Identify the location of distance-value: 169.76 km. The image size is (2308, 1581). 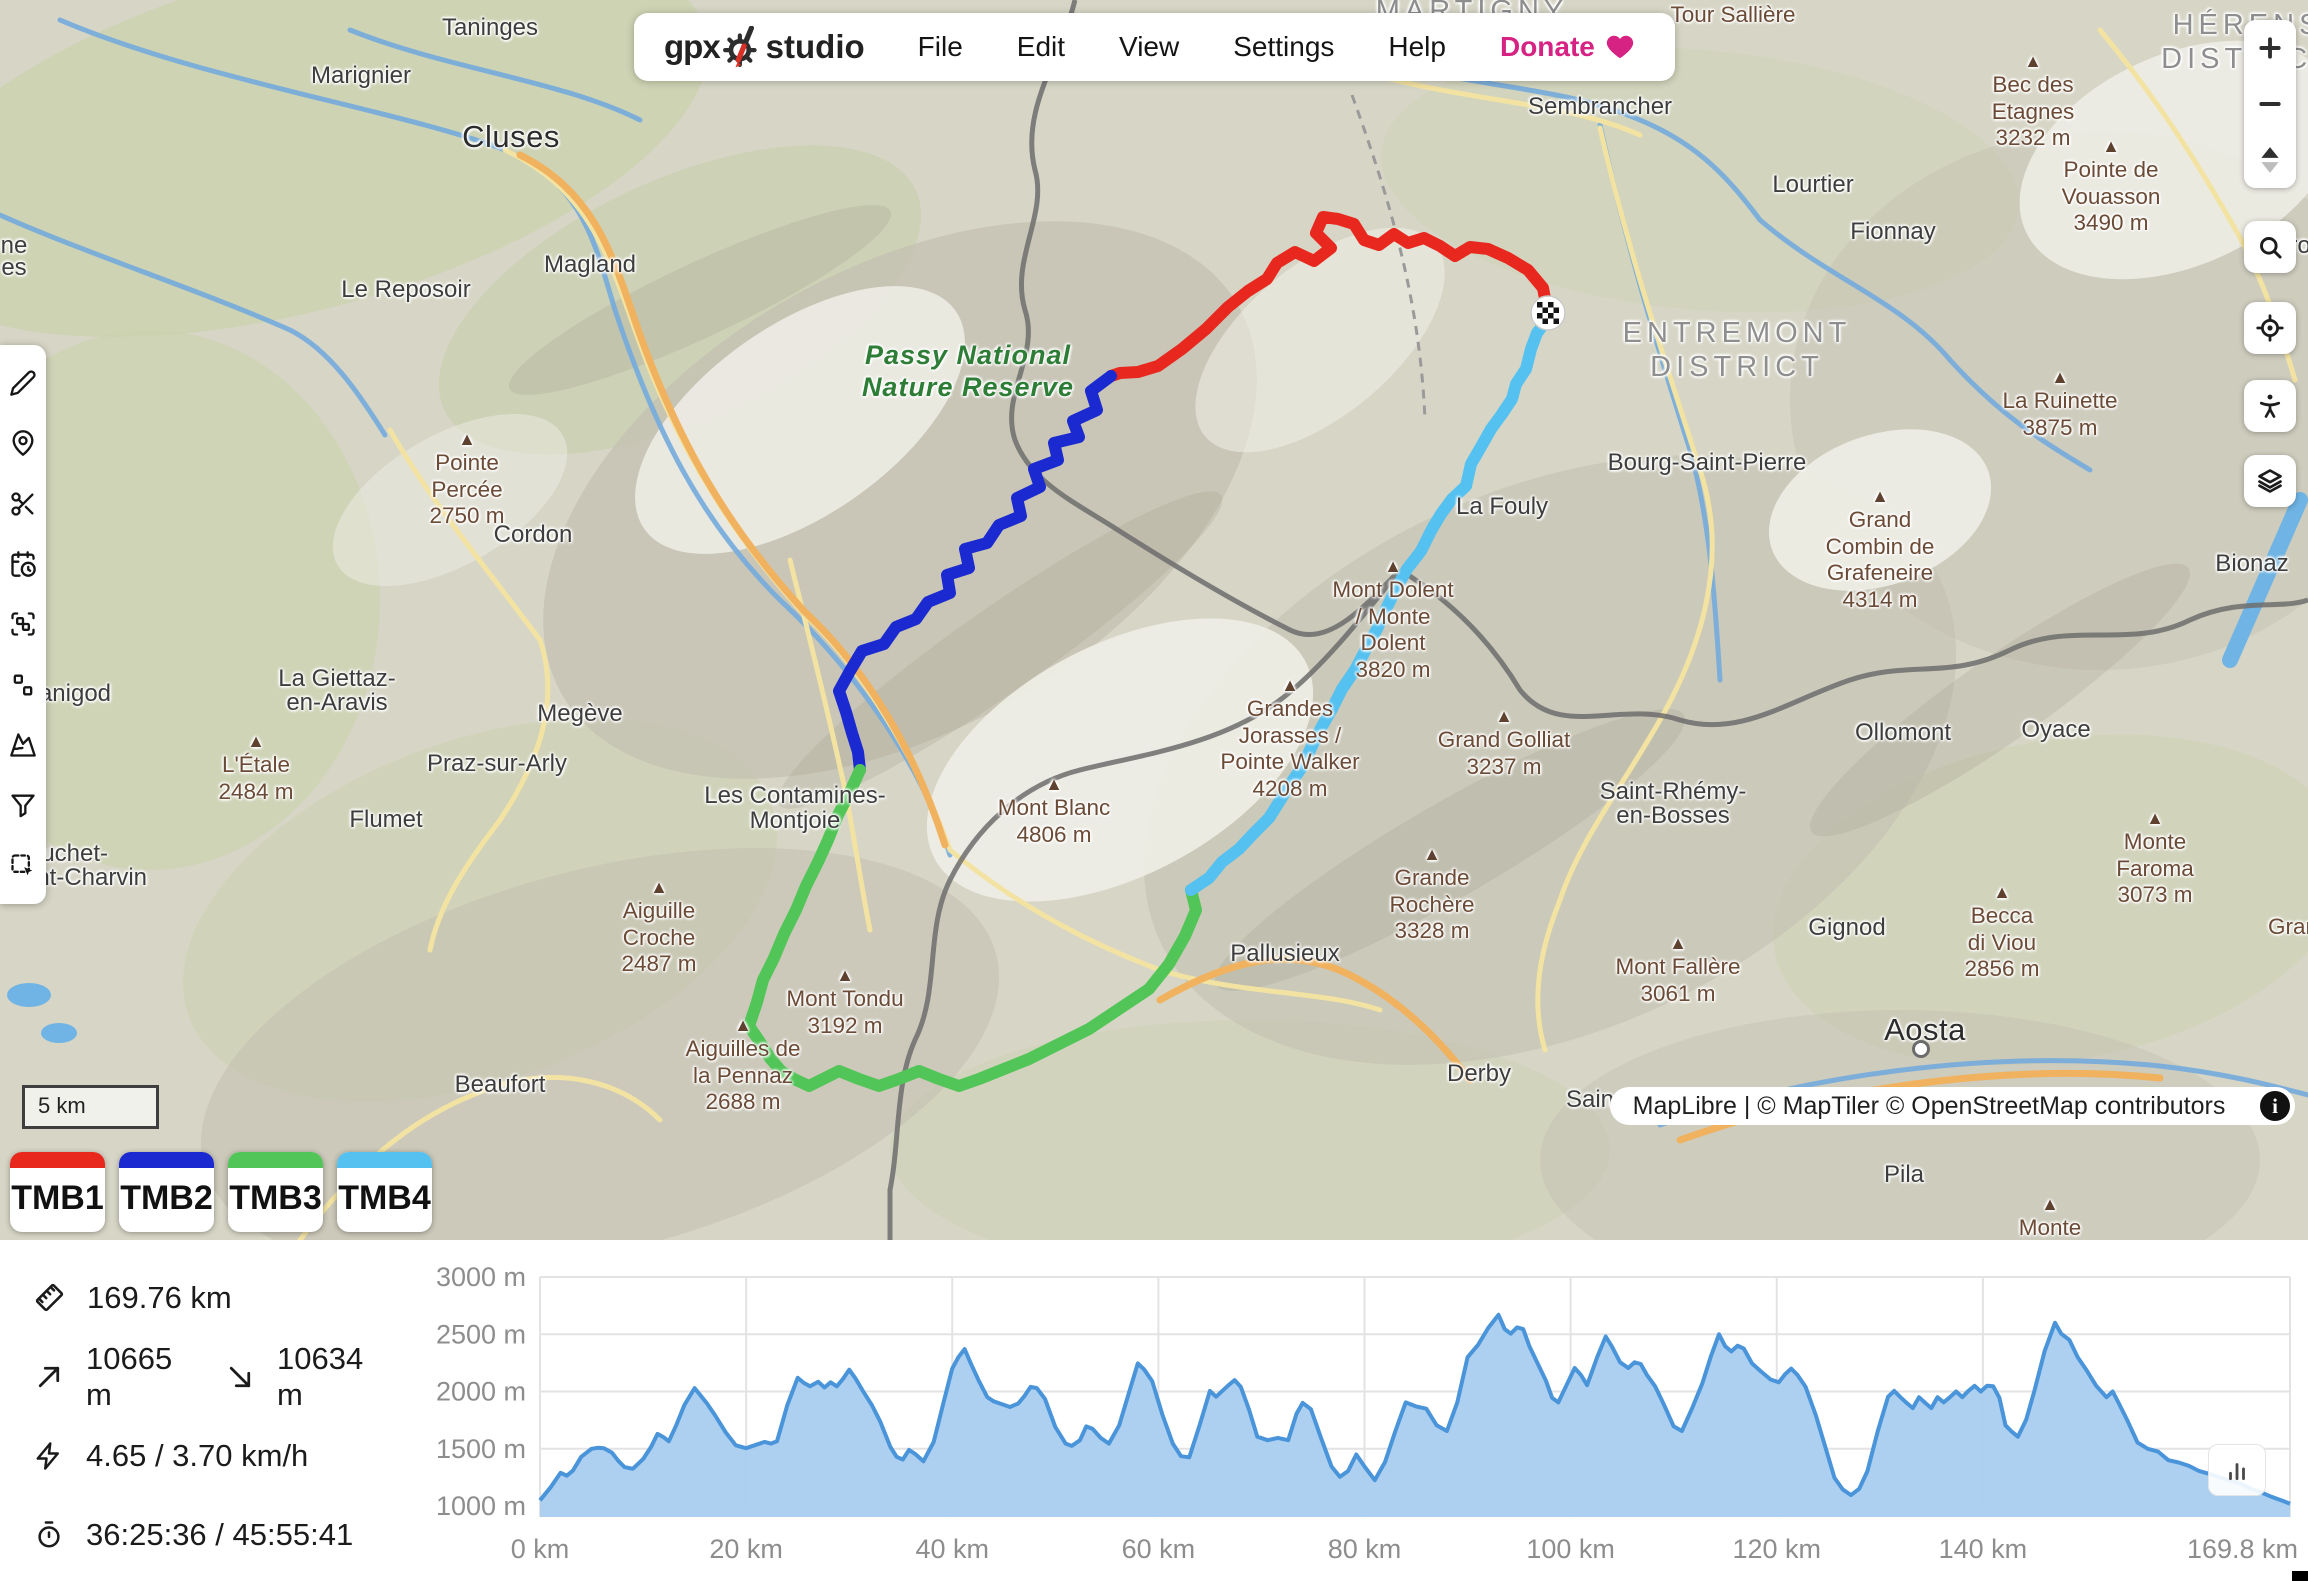
(159, 1297).